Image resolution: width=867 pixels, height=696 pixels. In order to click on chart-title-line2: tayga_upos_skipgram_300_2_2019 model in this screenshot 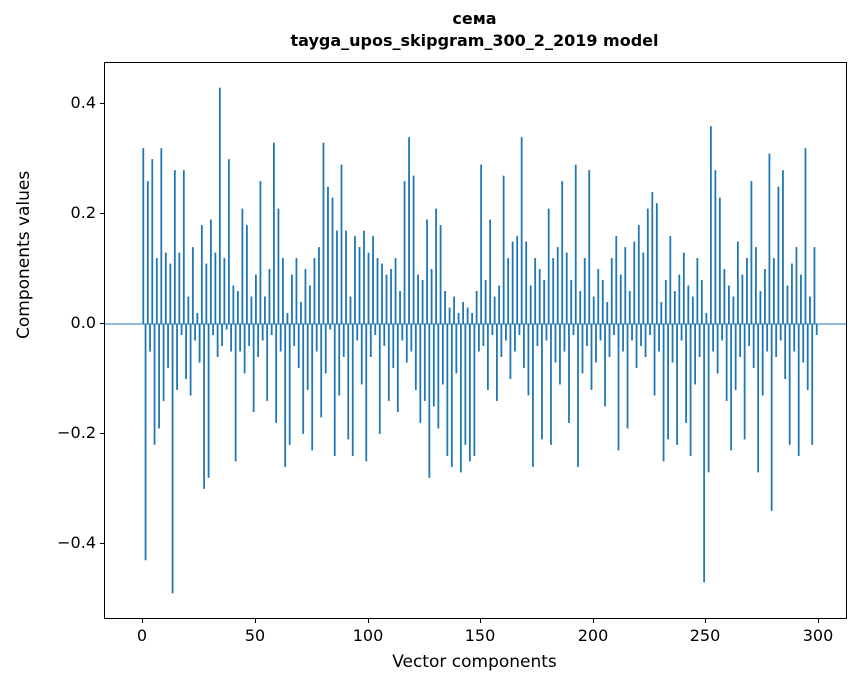, I will do `click(474, 40)`.